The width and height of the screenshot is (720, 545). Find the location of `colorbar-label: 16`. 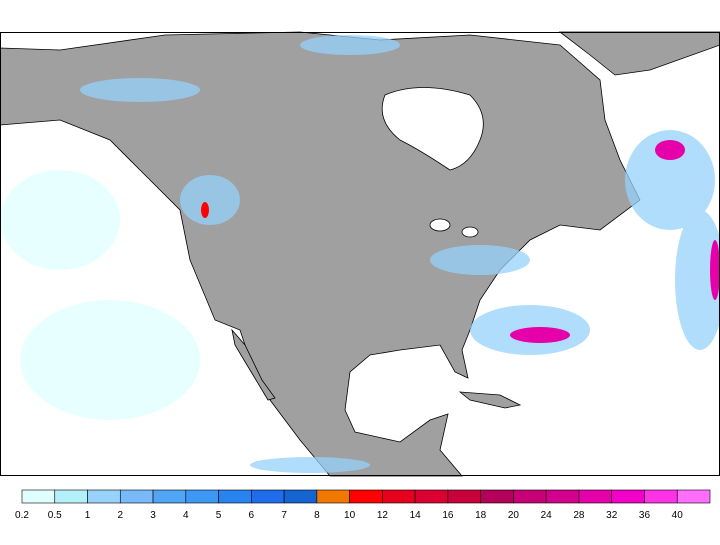

colorbar-label: 16 is located at coordinates (448, 515).